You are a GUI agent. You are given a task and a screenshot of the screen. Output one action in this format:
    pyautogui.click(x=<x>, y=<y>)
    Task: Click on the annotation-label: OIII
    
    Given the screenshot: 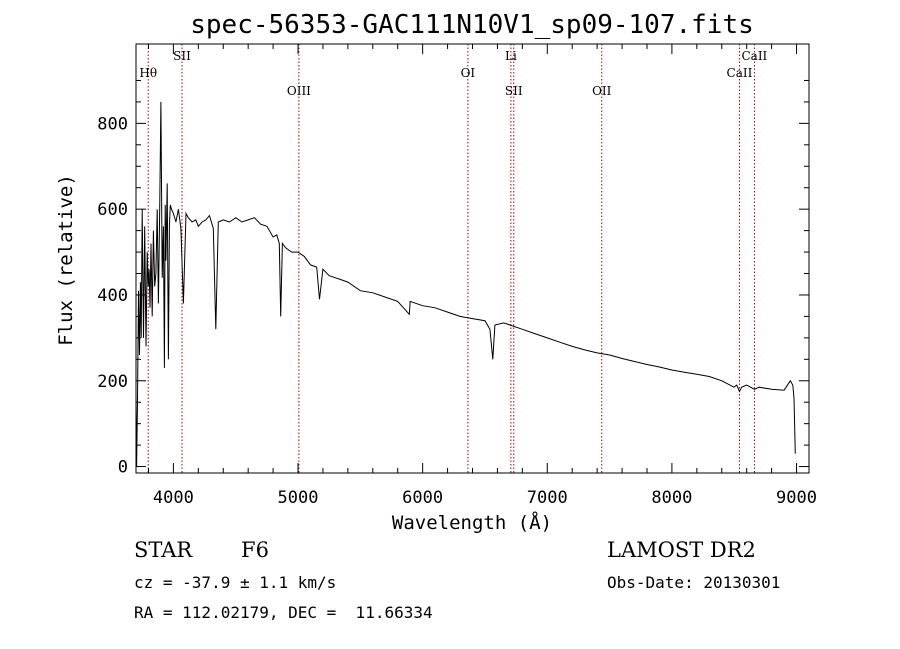 What is the action you would take?
    pyautogui.click(x=299, y=91)
    